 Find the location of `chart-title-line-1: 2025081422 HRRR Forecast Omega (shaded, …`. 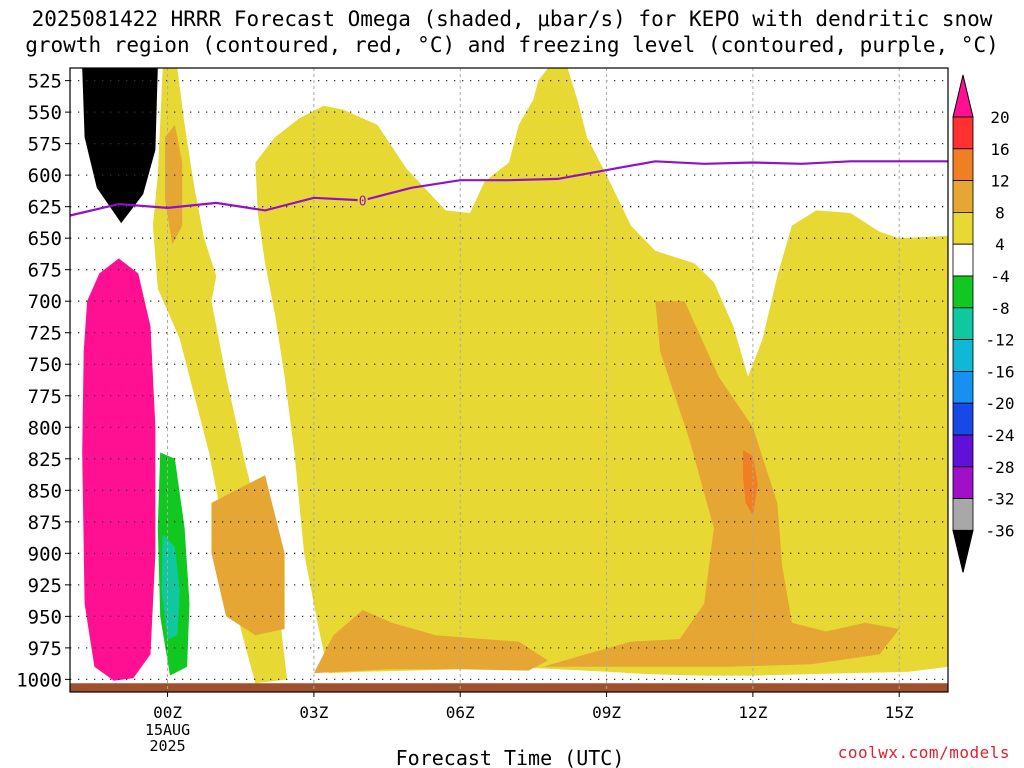

chart-title-line-1: 2025081422 HRRR Forecast Omega (shaded, … is located at coordinates (512, 19).